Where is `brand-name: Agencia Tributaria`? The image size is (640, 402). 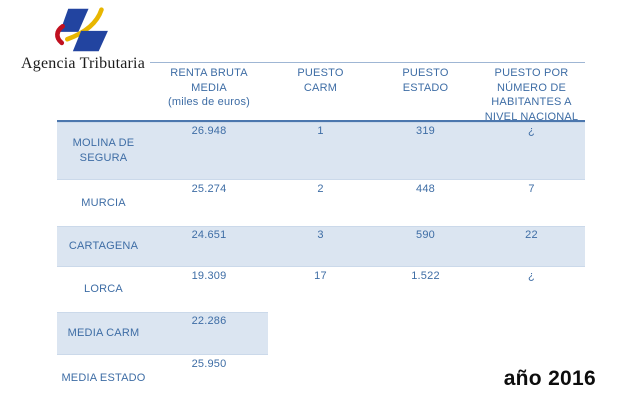
brand-name: Agencia Tributaria is located at coordinates (83, 63).